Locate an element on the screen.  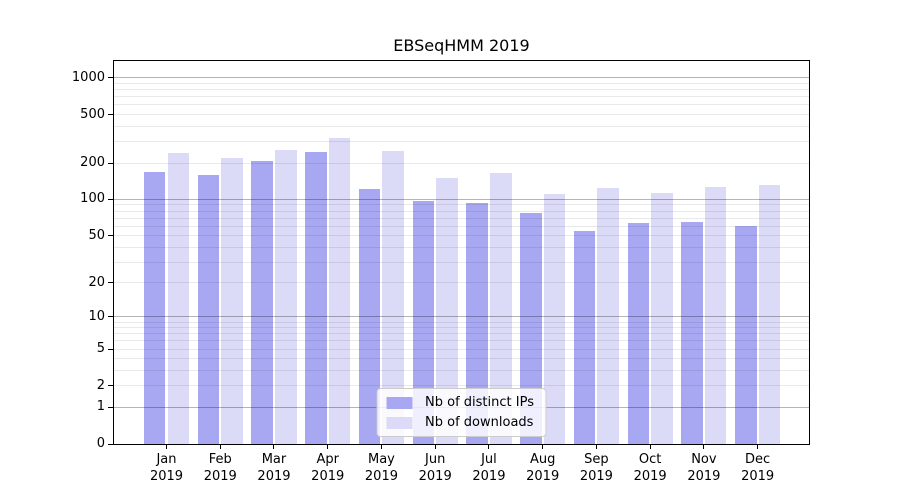
bar-downloads-oct is located at coordinates (662, 318).